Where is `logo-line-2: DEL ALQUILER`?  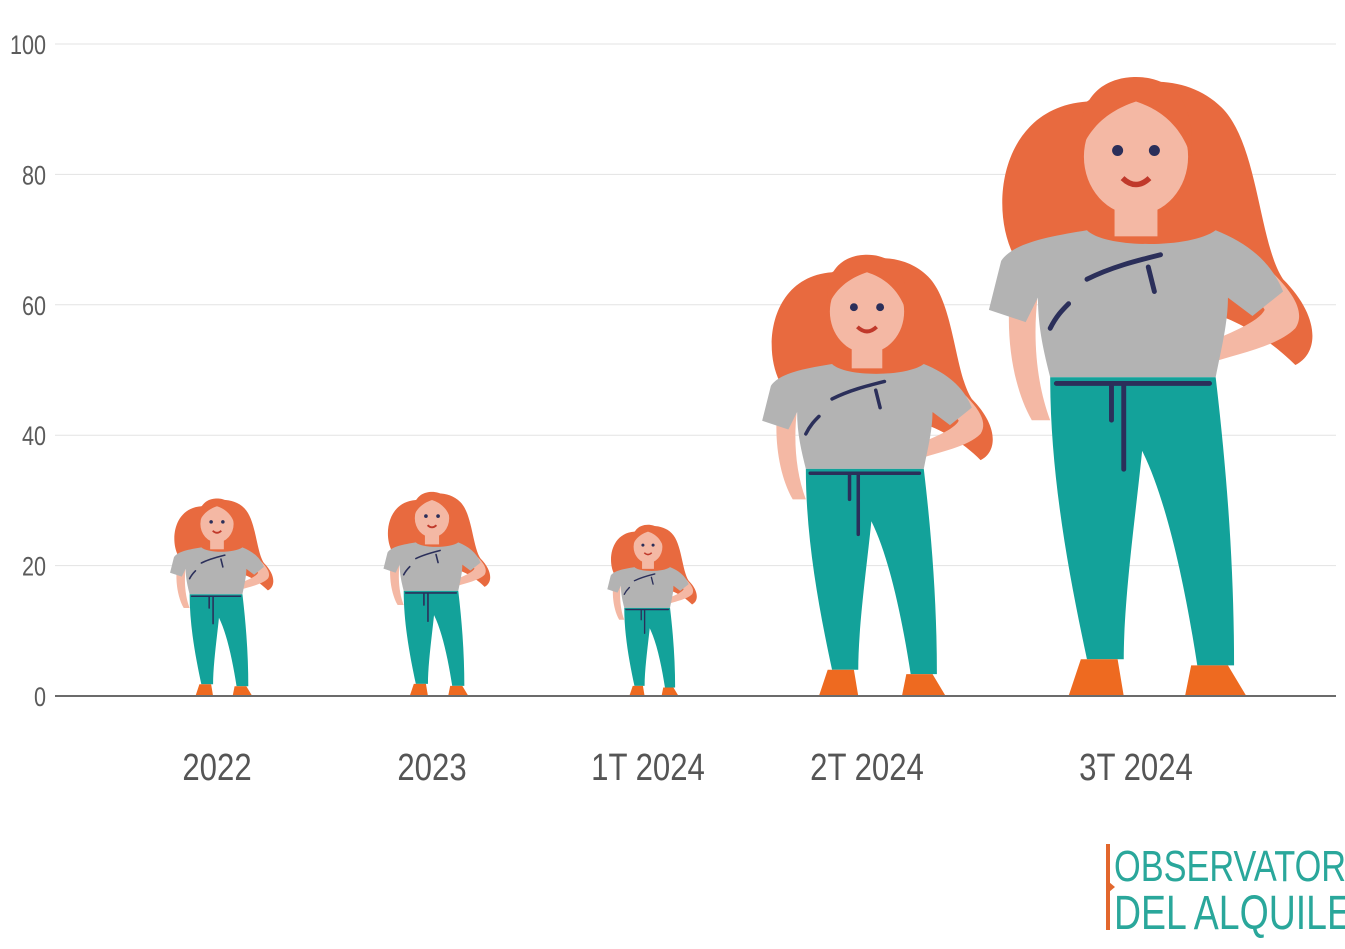 logo-line-2: DEL ALQUILER is located at coordinates (1229, 913).